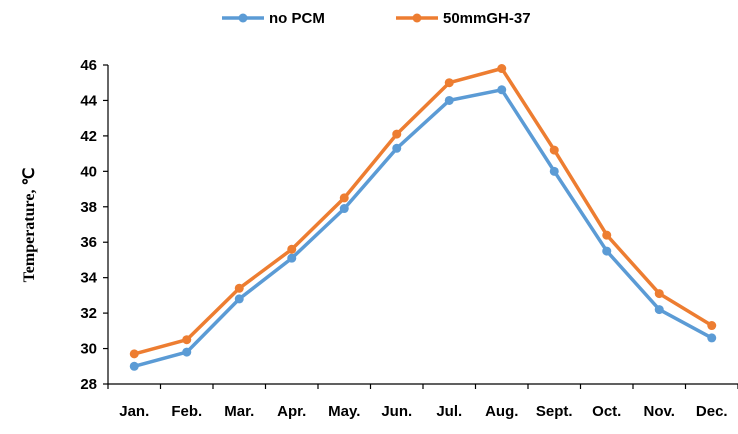 This screenshot has width=738, height=434. Describe the element at coordinates (659, 411) in the screenshot. I see `x-tick-label: Nov.` at that location.